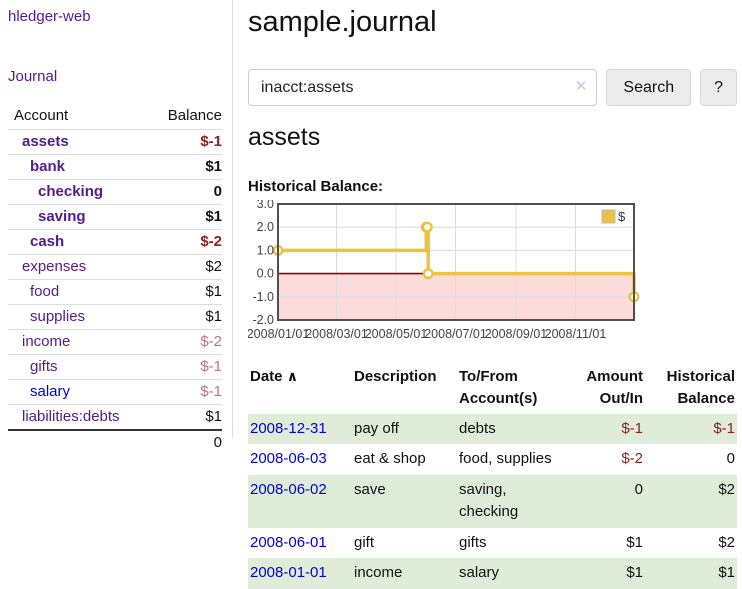 This screenshot has height=589, width=742. I want to click on sidebar-account-link: expenses, so click(54, 266).